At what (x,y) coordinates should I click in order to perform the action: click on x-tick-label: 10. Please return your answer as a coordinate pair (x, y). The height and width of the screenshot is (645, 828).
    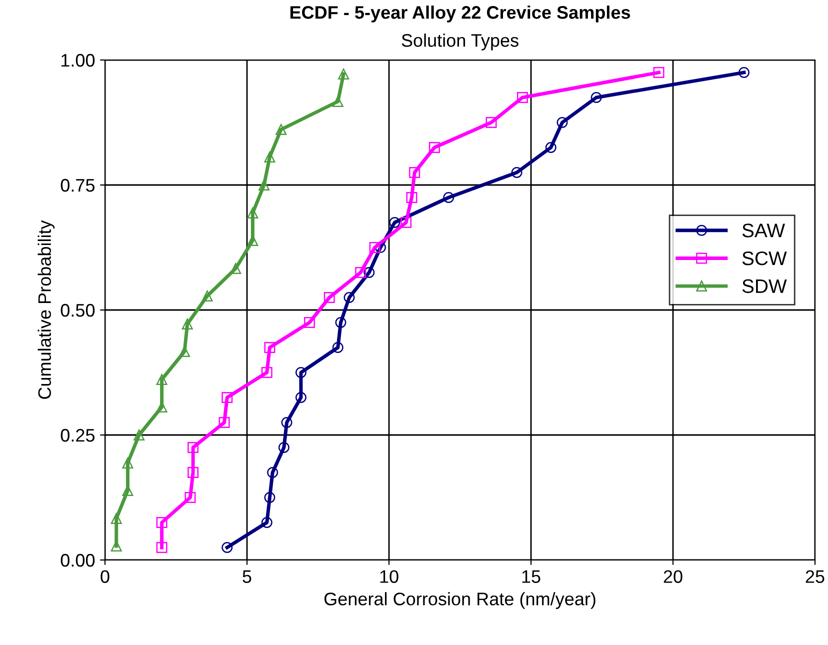
    Looking at the image, I should click on (389, 576).